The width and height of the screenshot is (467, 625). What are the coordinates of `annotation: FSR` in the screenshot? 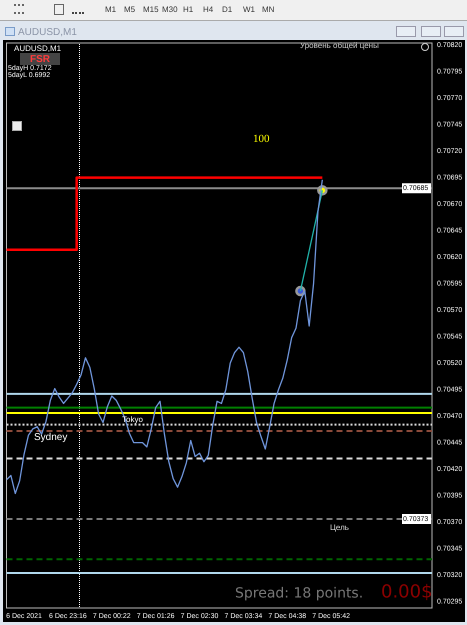 It's located at (40, 59).